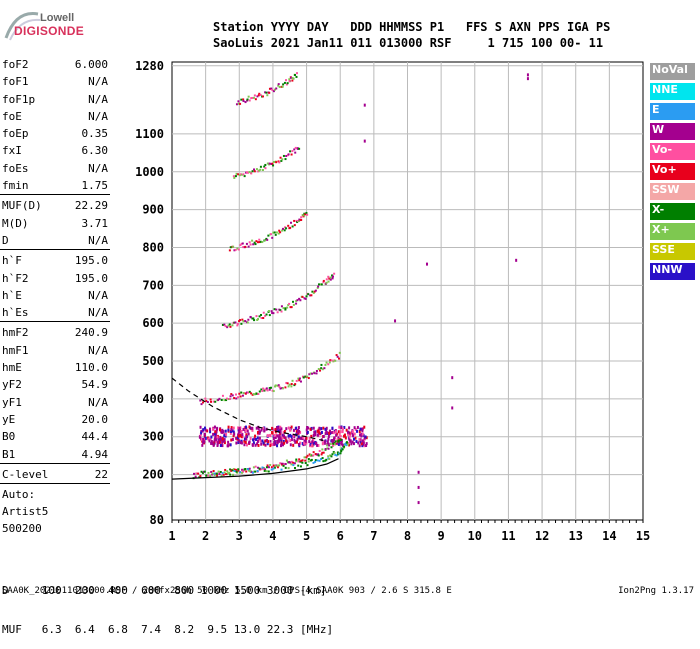  I want to click on param-label: B0, so click(9, 437).